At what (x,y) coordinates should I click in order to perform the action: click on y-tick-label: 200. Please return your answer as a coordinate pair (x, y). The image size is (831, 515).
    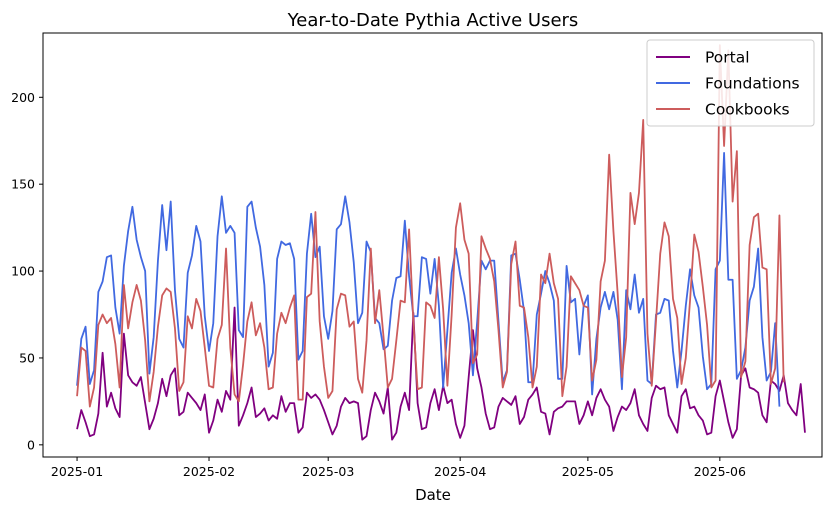
    Looking at the image, I should click on (23, 97).